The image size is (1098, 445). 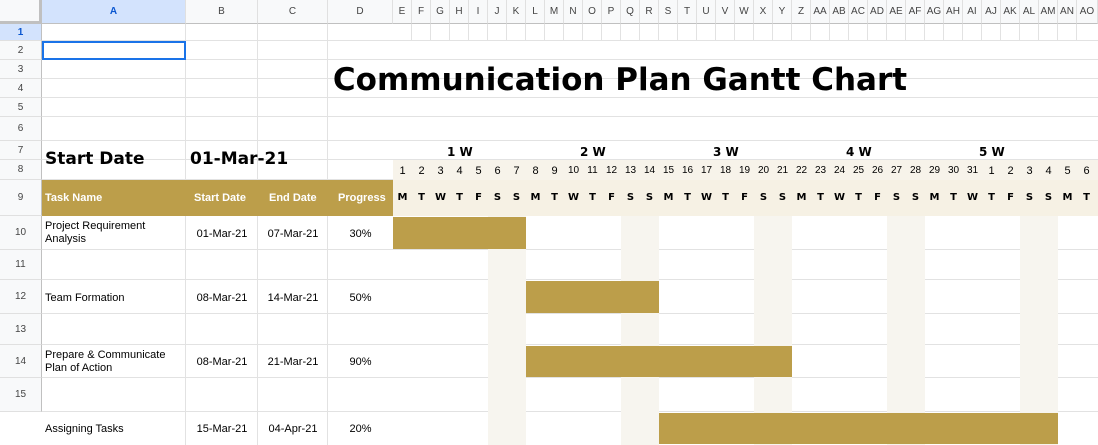 What do you see at coordinates (478, 12) in the screenshot?
I see `column-header-i: I` at bounding box center [478, 12].